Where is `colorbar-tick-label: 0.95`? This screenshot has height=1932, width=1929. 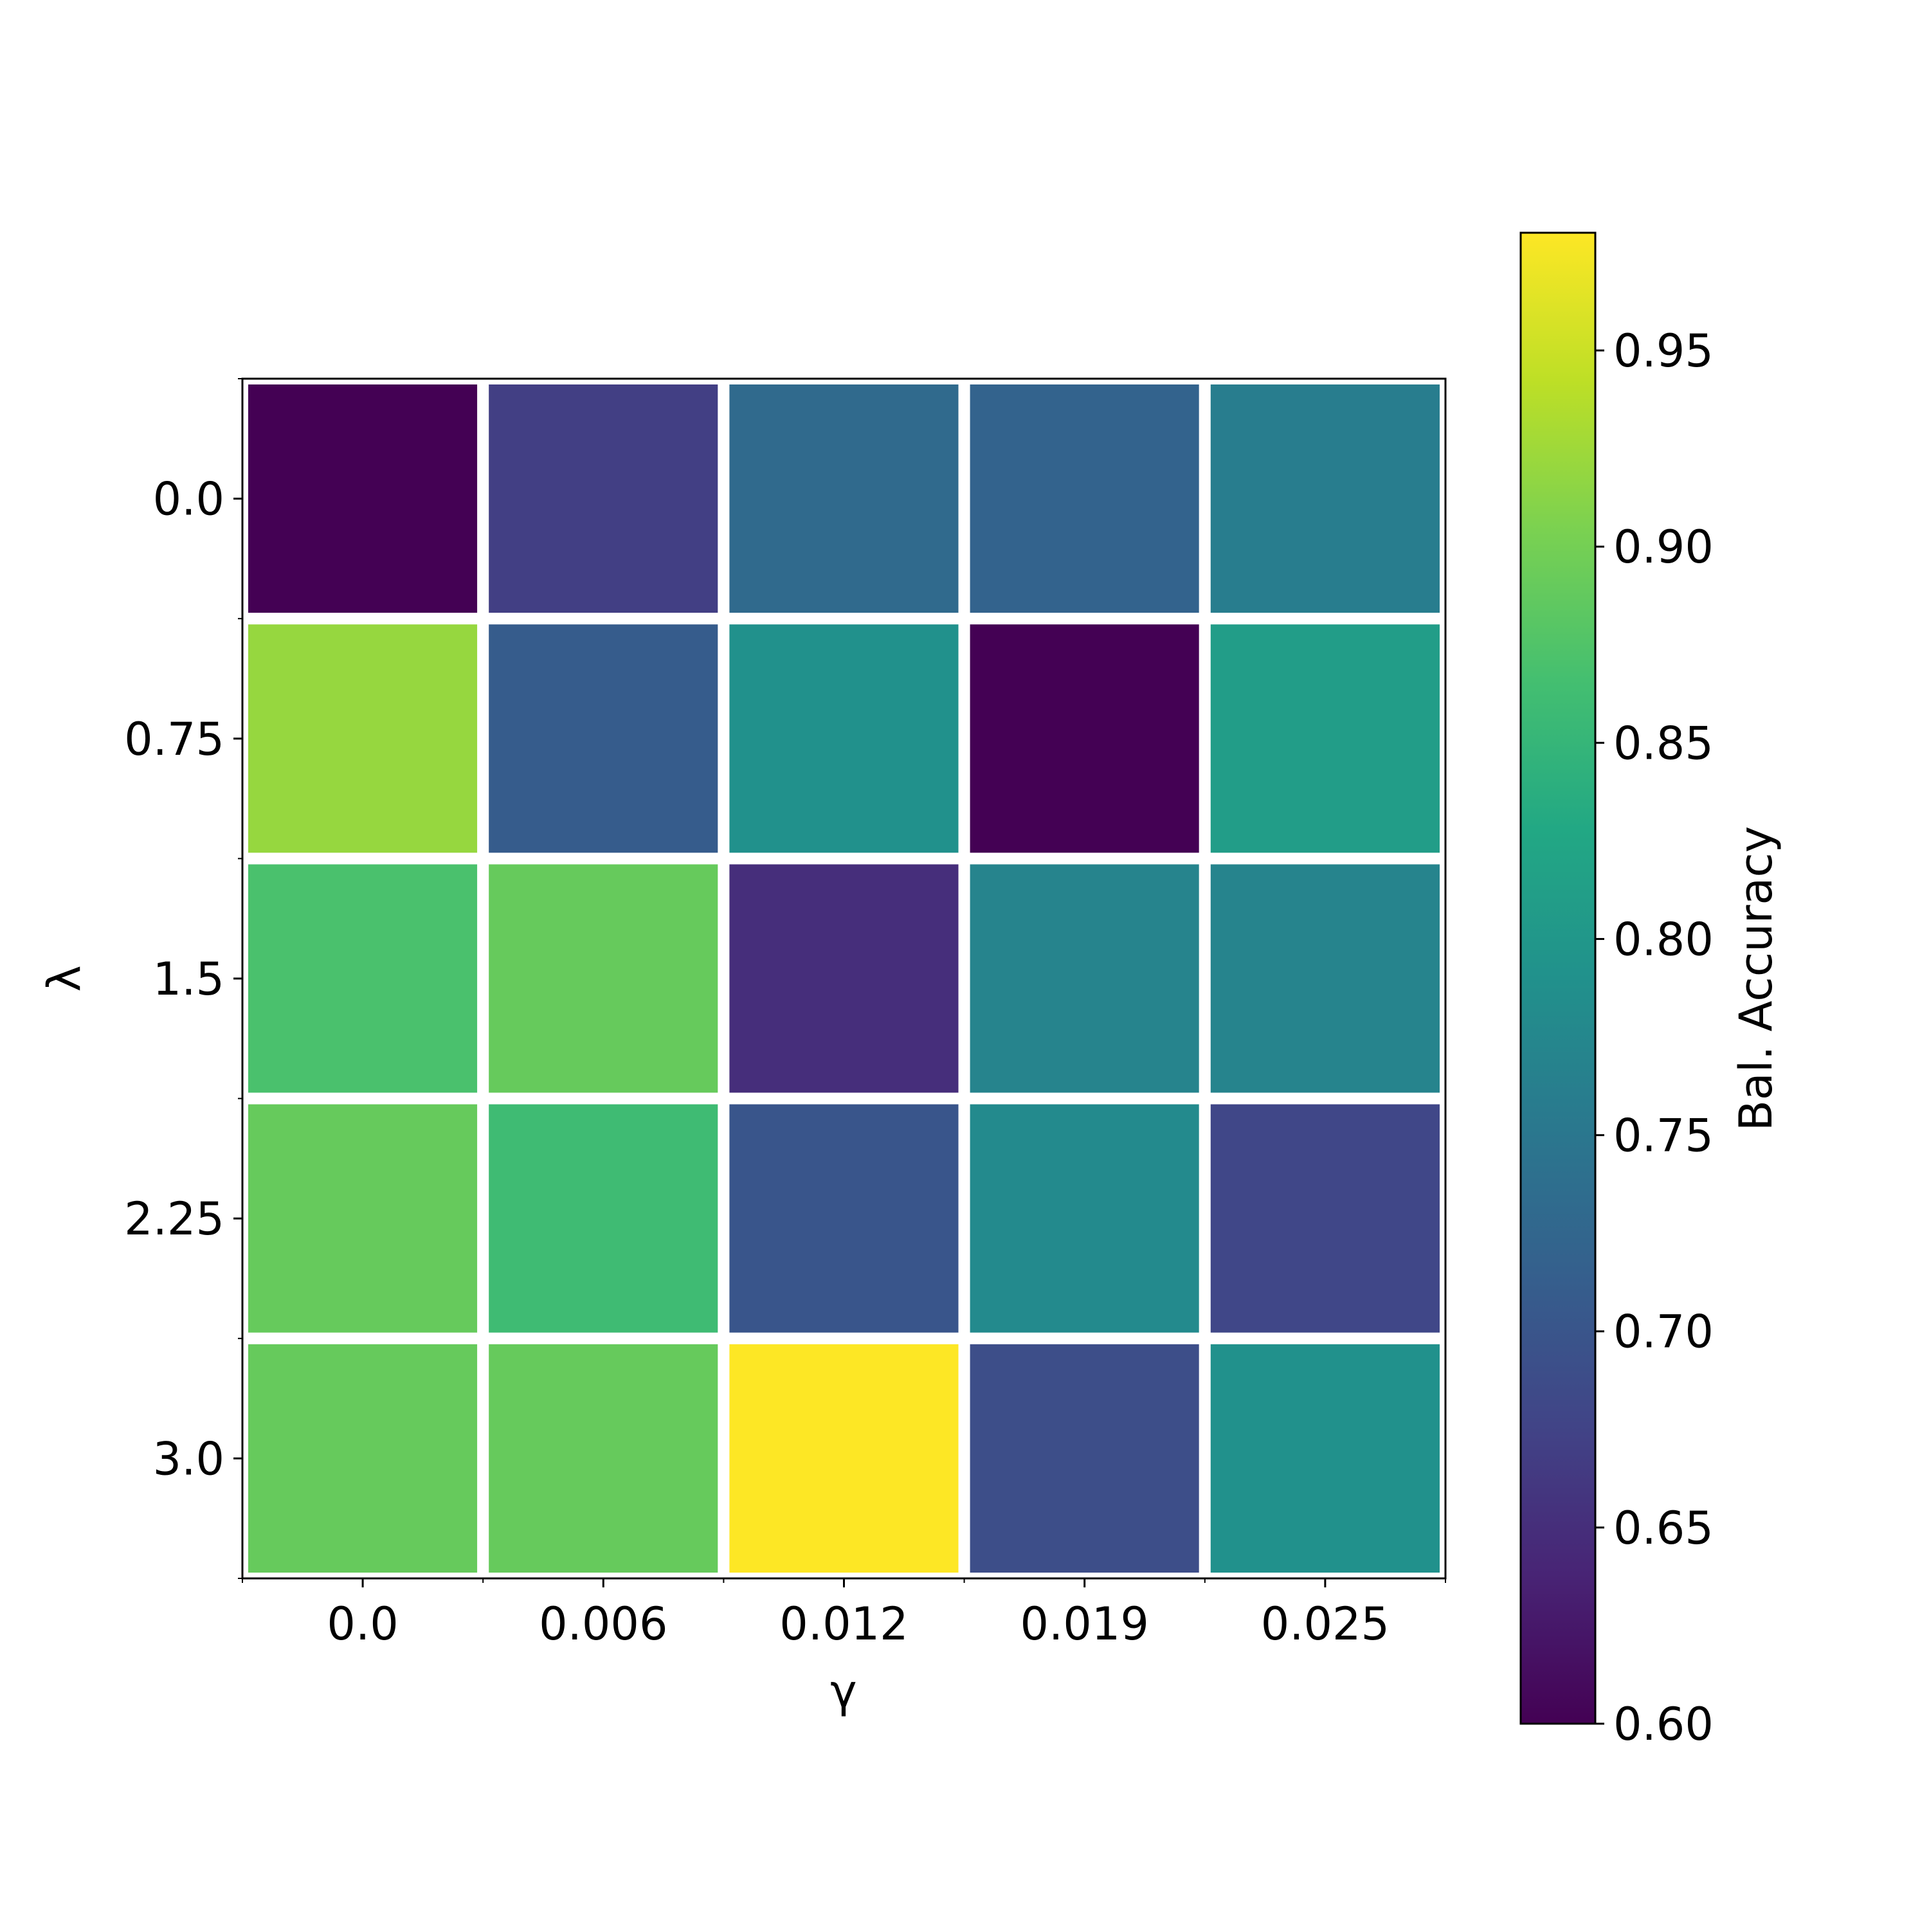 colorbar-tick-label: 0.95 is located at coordinates (1663, 351).